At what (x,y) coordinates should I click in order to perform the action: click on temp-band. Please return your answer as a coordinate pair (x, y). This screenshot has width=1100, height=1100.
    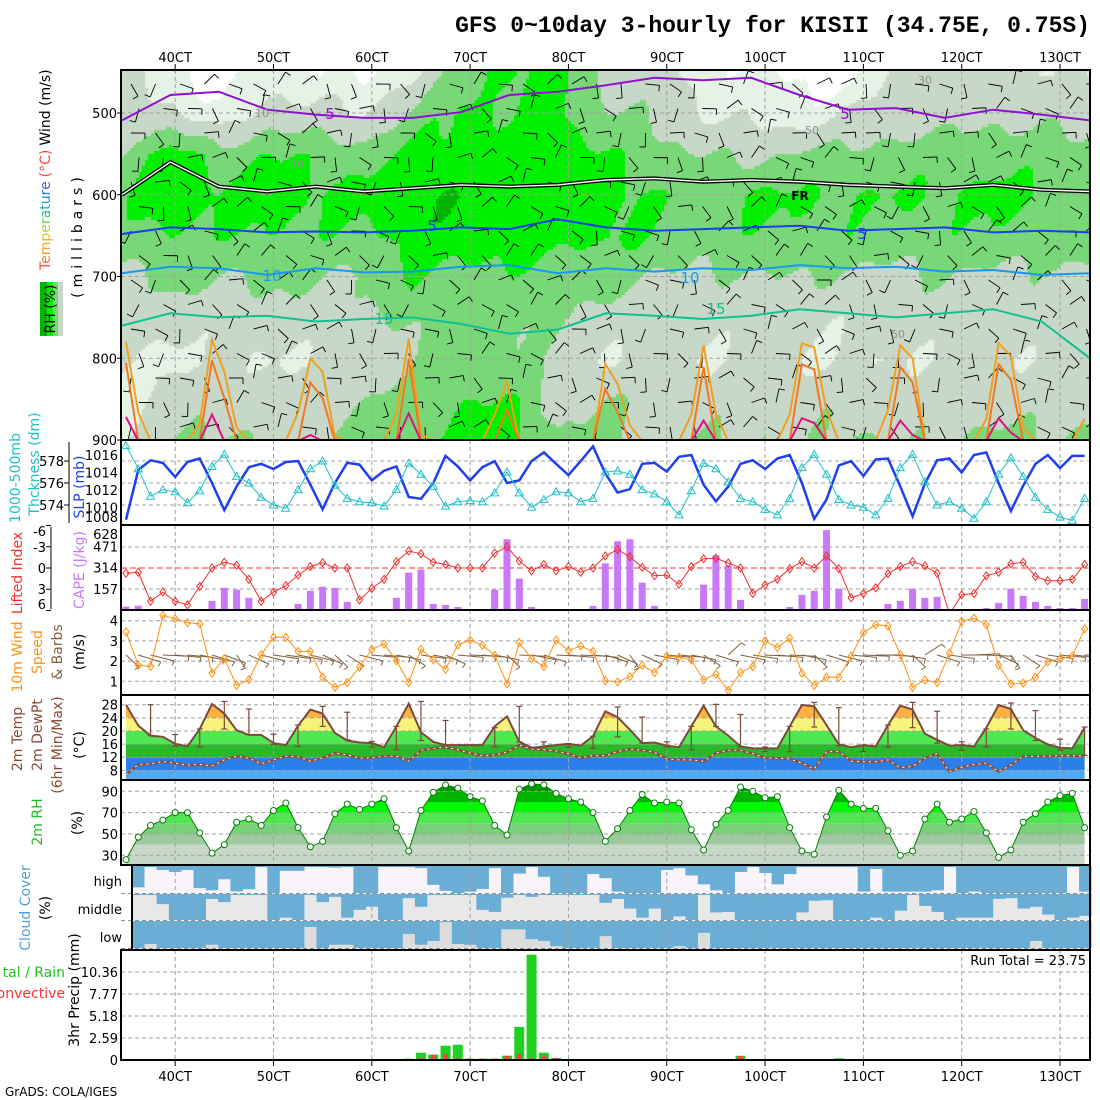
    Looking at the image, I should click on (605, 764).